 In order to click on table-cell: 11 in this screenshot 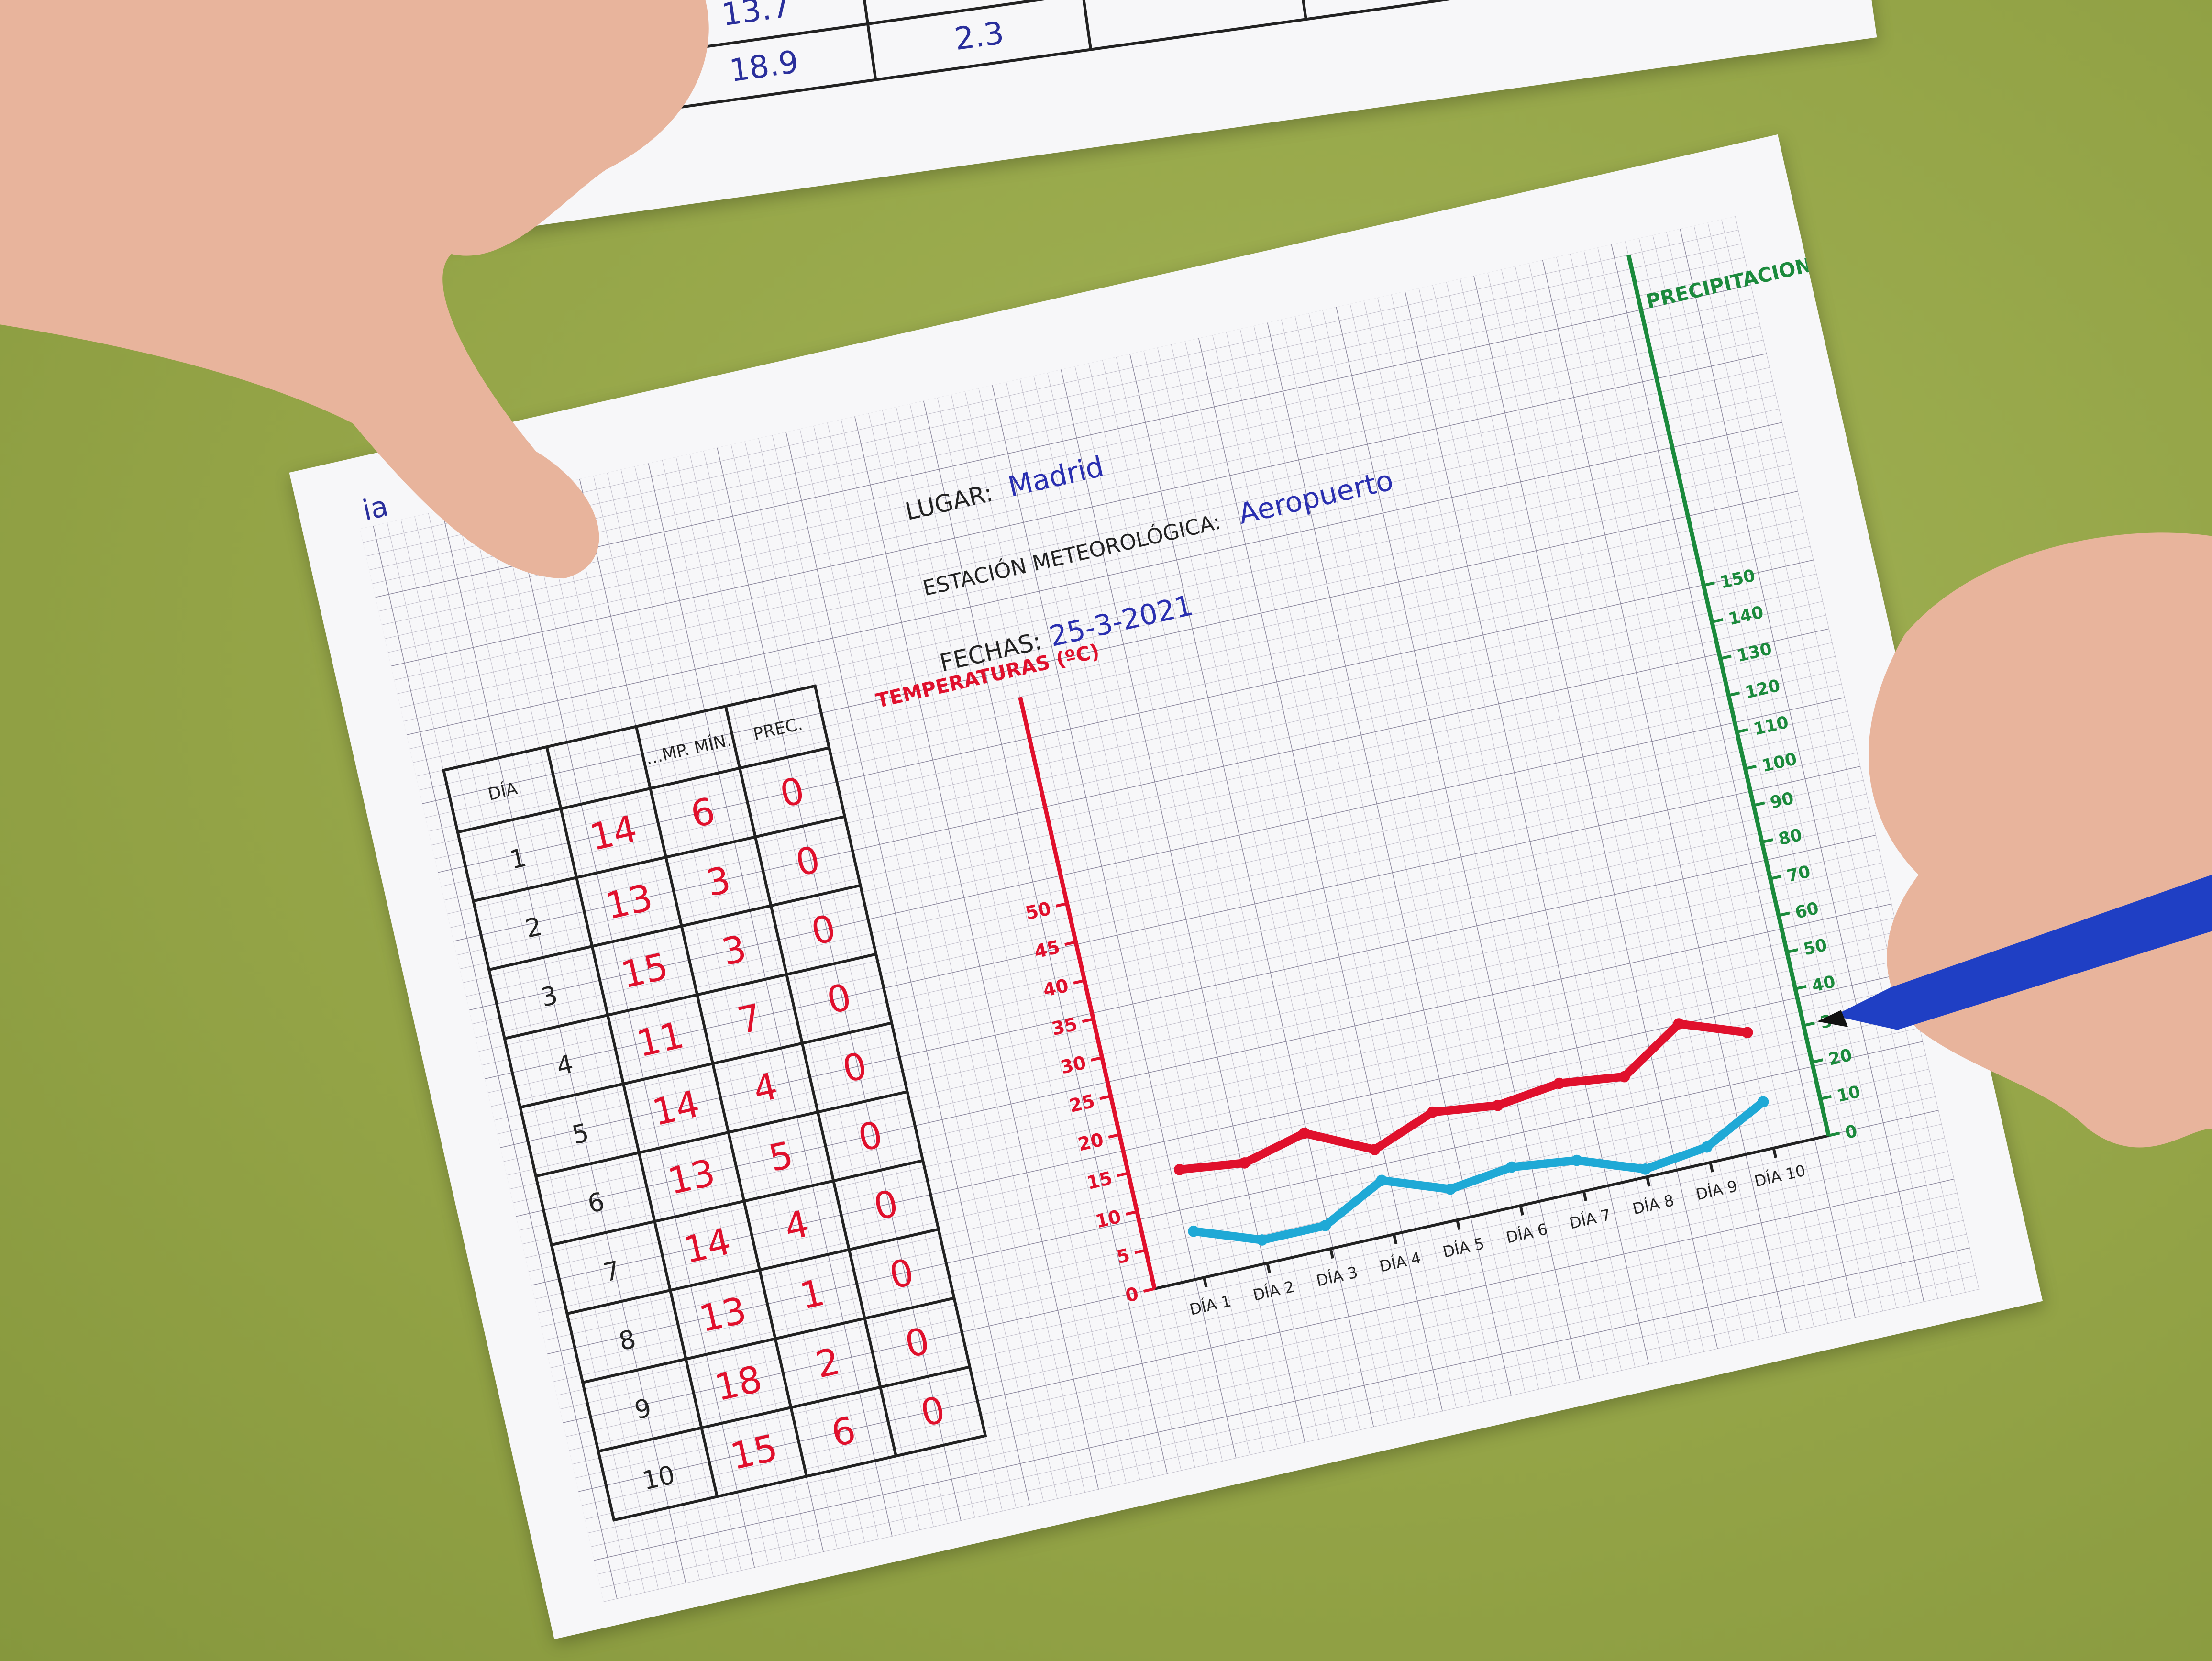, I will do `click(660, 1040)`.